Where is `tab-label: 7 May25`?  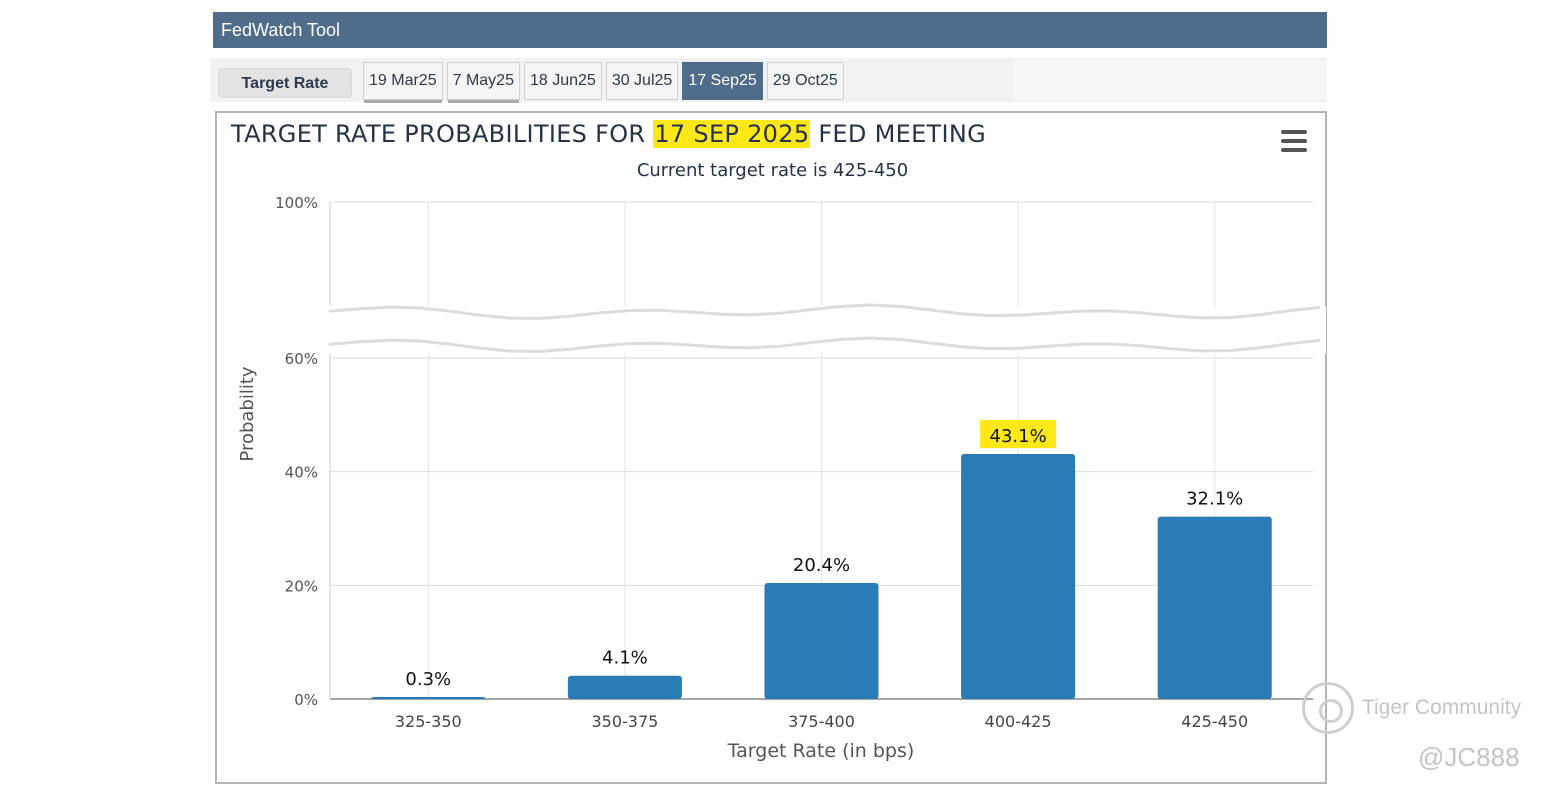 tab-label: 7 May25 is located at coordinates (483, 80).